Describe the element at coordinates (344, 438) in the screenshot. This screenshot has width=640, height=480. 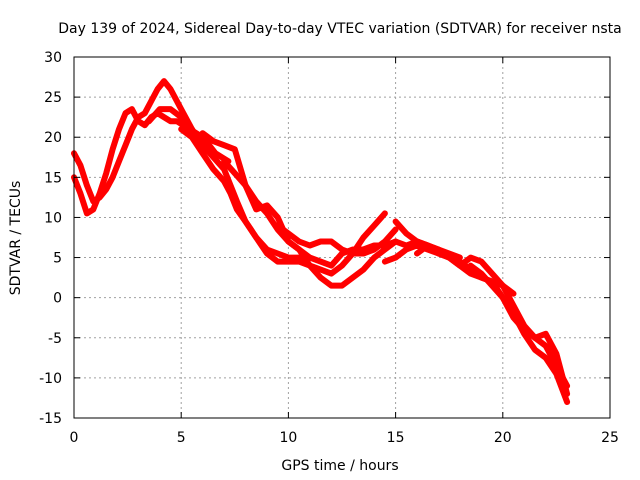
I see `x-tick-labels: 0 5 10 15 20 25` at that location.